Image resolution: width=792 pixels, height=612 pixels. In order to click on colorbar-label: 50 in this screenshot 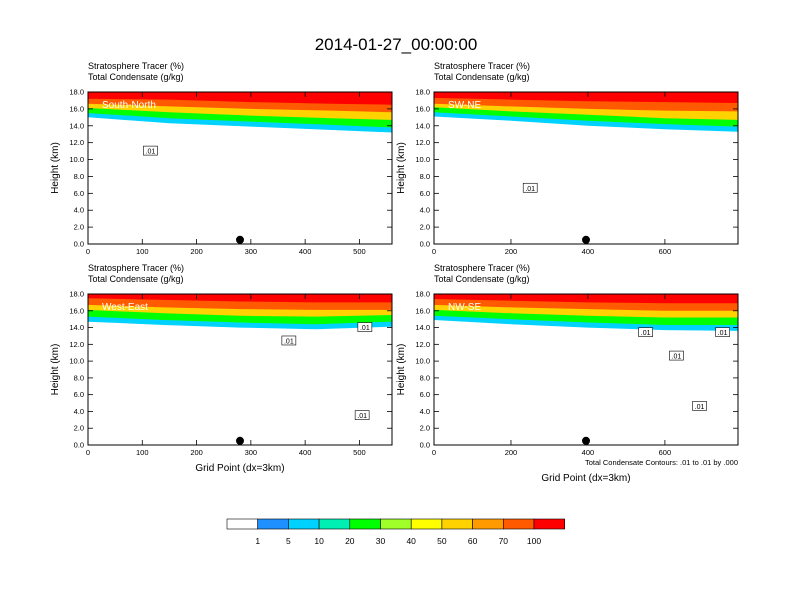, I will do `click(442, 541)`.